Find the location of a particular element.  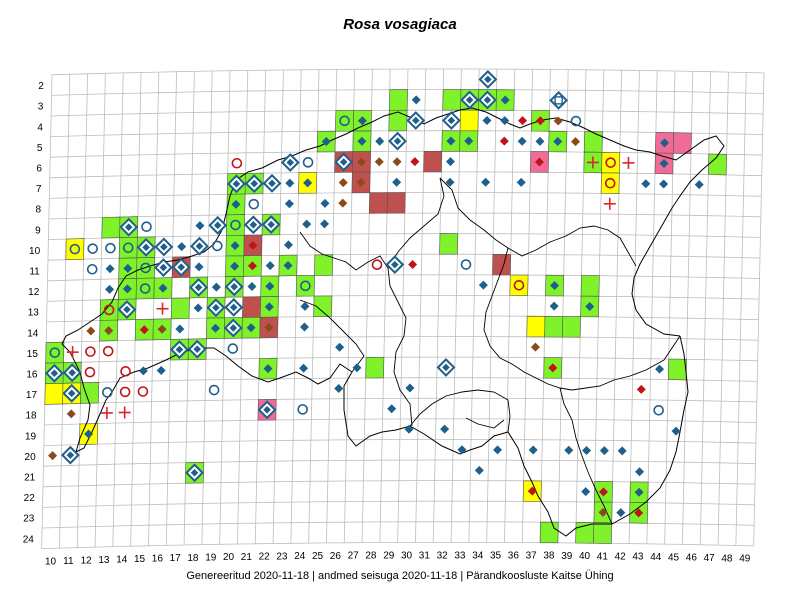

col-label: 41 is located at coordinates (603, 556).